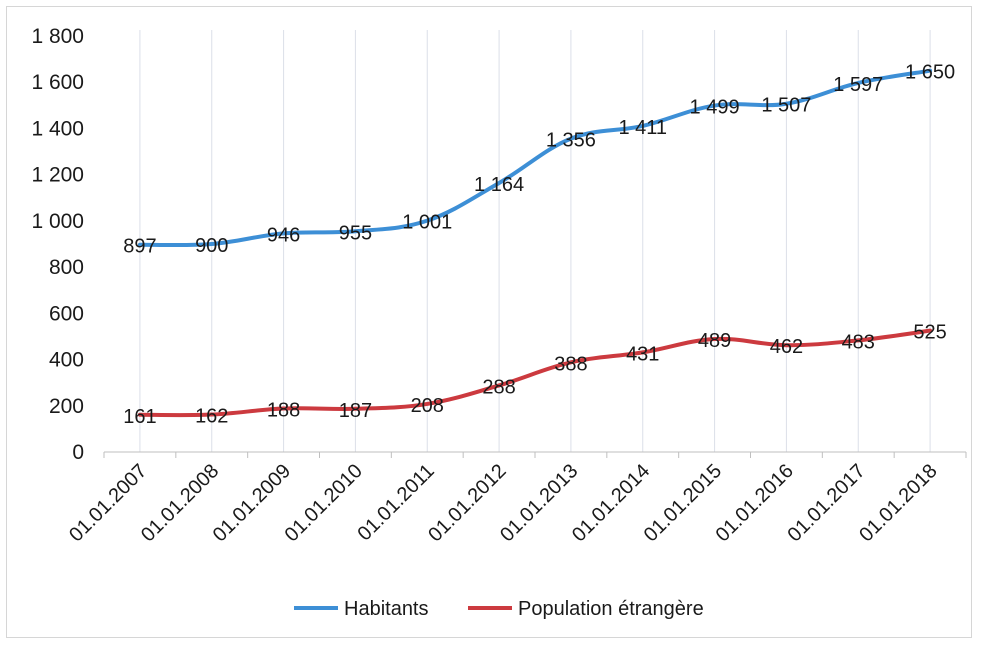 The width and height of the screenshot is (981, 646). Describe the element at coordinates (611, 609) in the screenshot. I see `legend-label-1: Population étrangère` at that location.